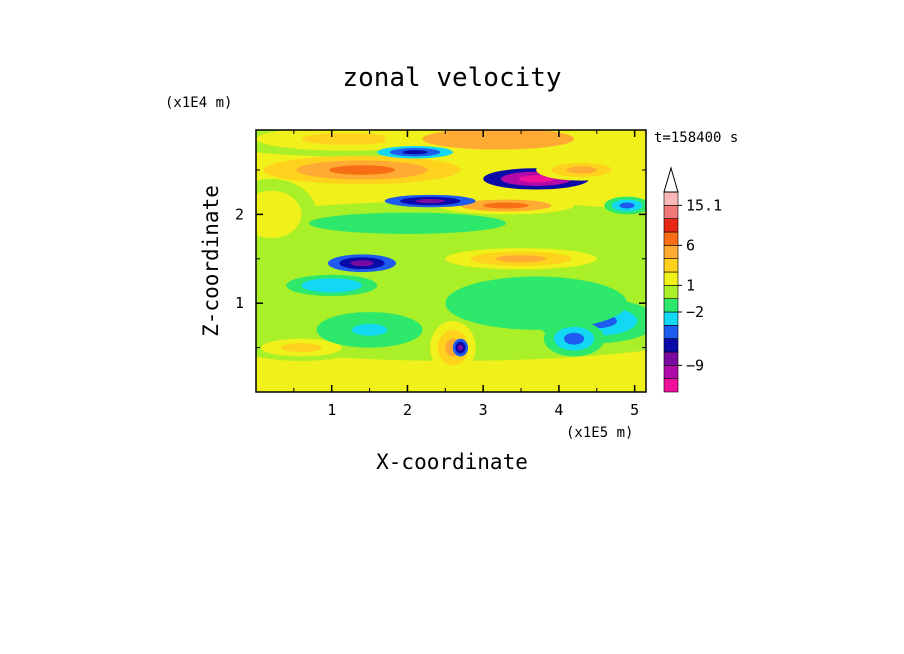 This screenshot has height=654, width=904. What do you see at coordinates (558, 410) in the screenshot?
I see `x-tick-label: 4` at bounding box center [558, 410].